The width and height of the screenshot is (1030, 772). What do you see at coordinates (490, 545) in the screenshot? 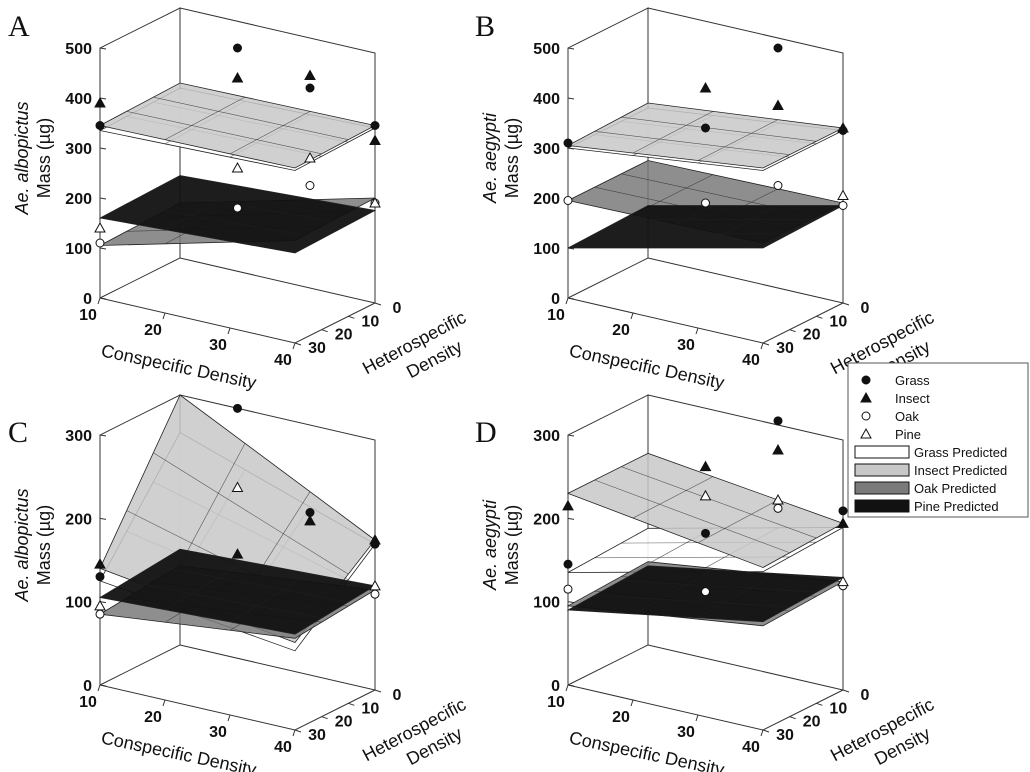
I see `y-axis-species: Ae. aegypti` at bounding box center [490, 545].